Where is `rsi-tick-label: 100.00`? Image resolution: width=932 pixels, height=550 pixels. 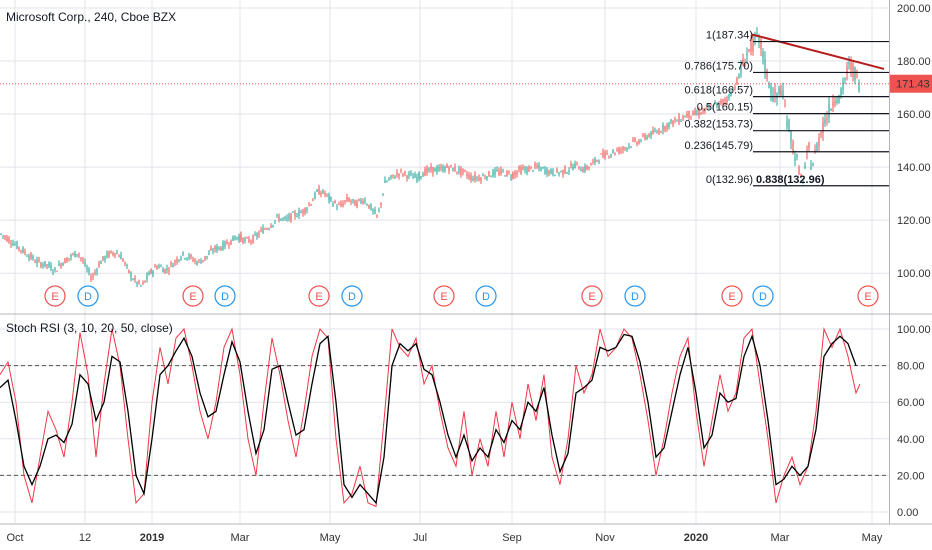
rsi-tick-label: 100.00 is located at coordinates (914, 330).